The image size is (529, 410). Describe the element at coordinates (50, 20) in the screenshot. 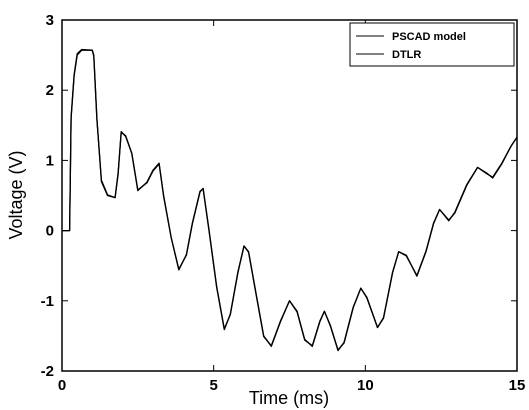

I see `y-tick-label: 3` at that location.